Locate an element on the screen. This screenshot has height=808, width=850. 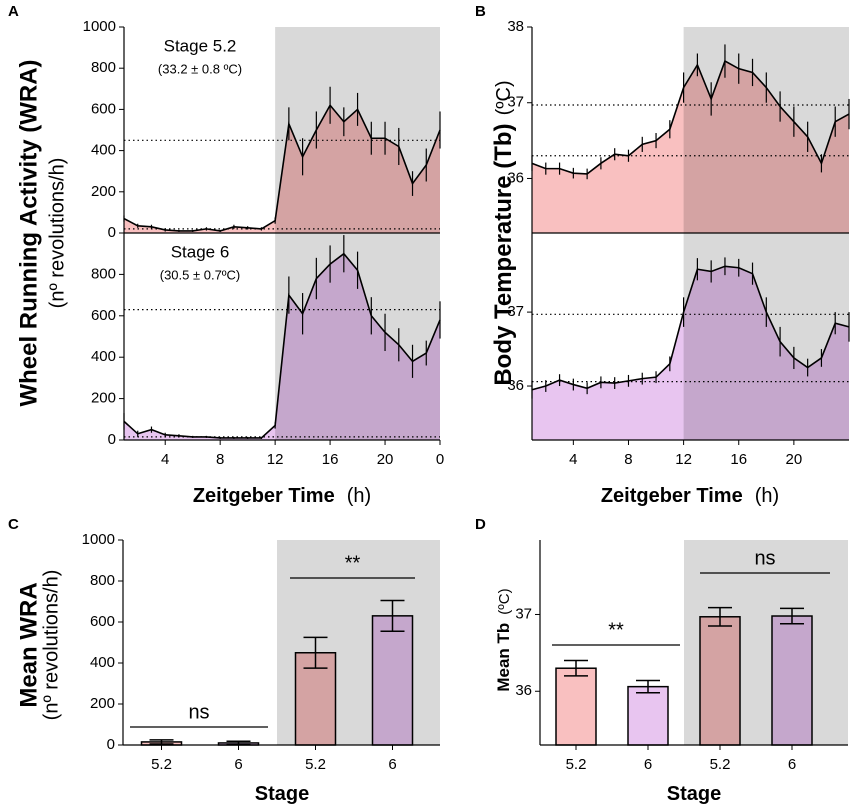
panel-label: A is located at coordinates (13, 11).